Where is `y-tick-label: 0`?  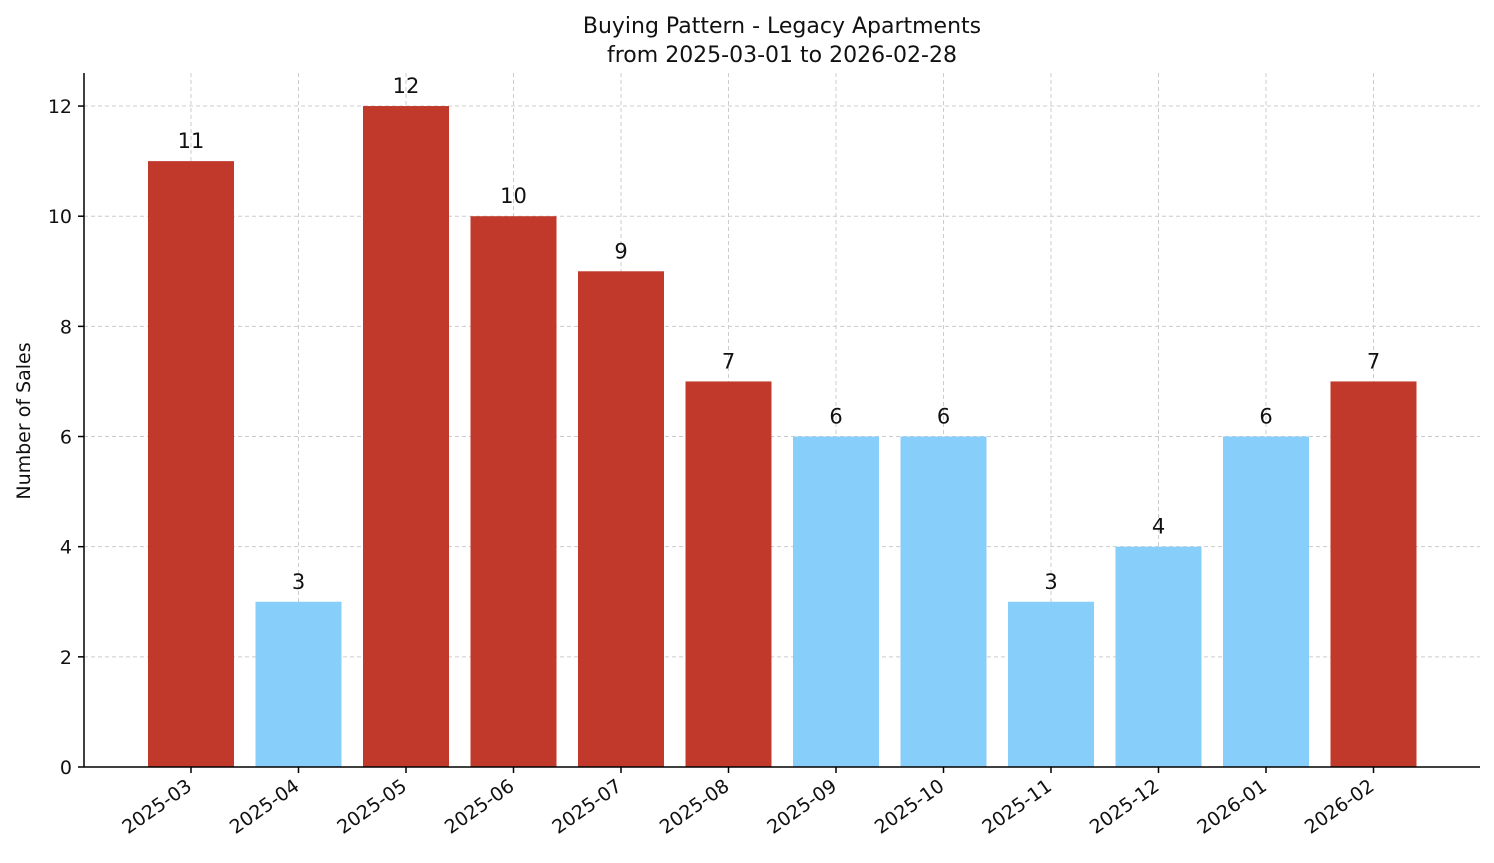
y-tick-label: 0 is located at coordinates (66, 768).